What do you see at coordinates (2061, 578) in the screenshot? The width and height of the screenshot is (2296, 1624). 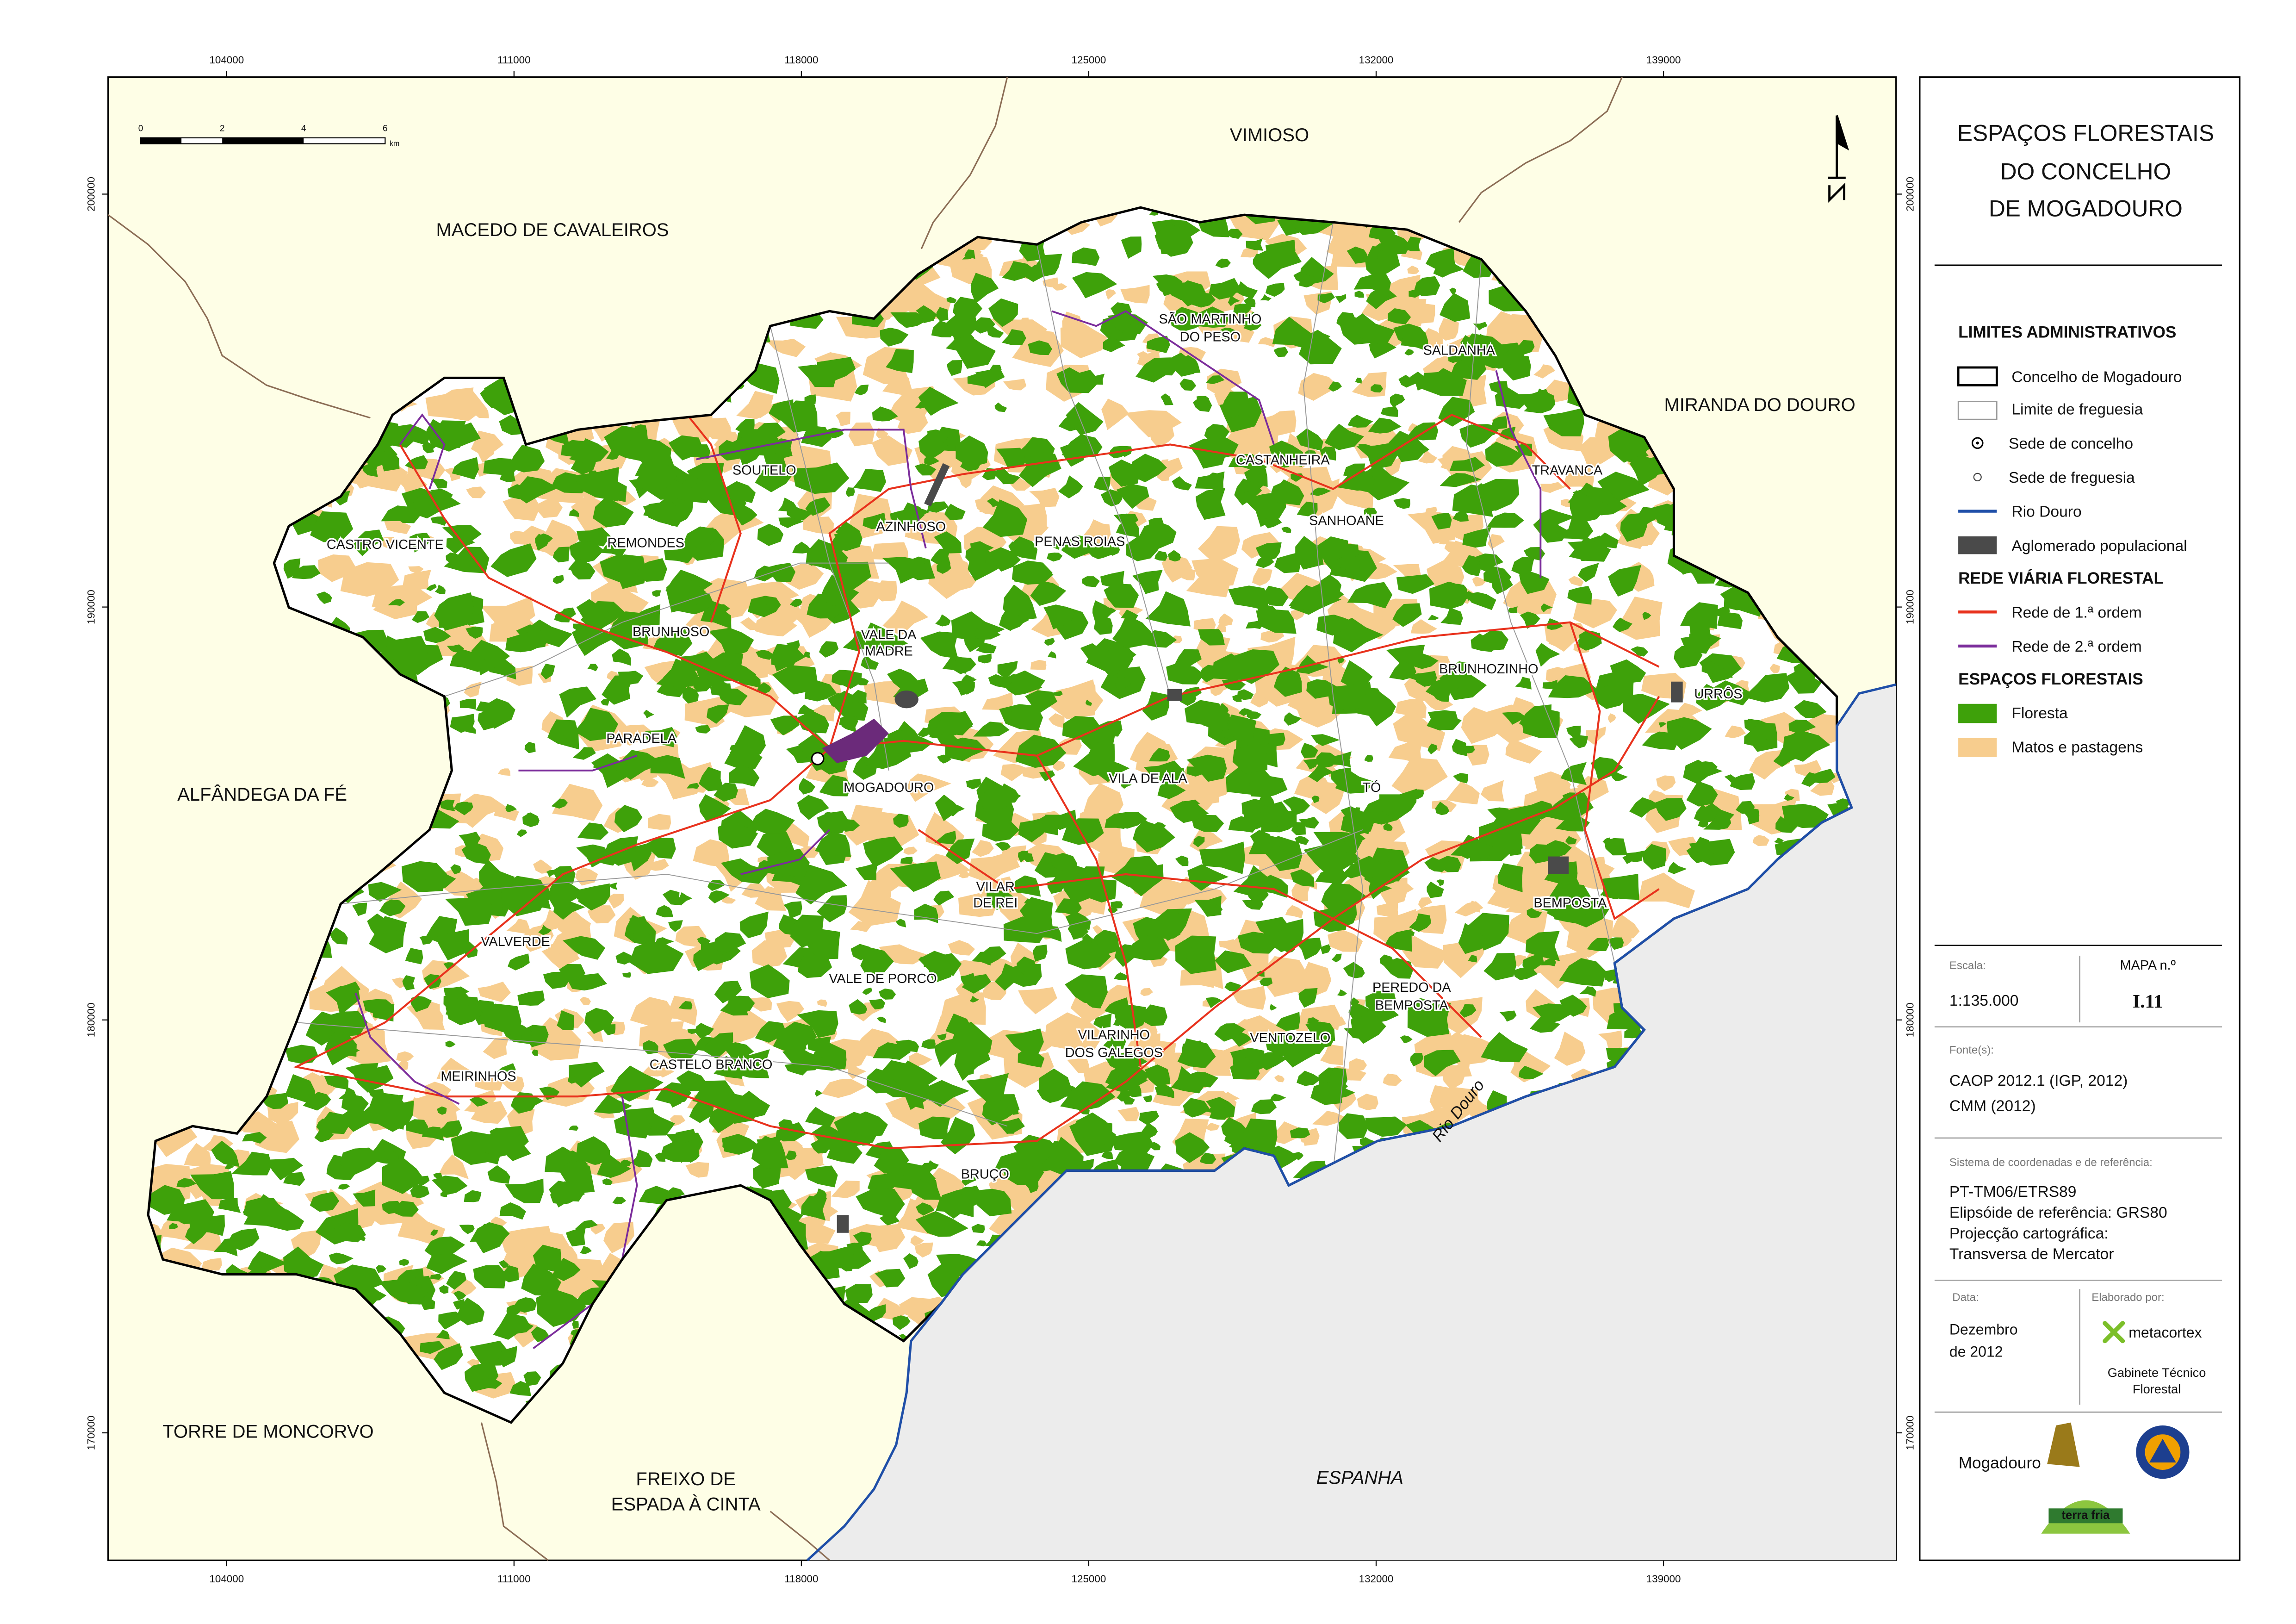 I see `legend-heading: REDE VIÁRIA FLORESTAL` at bounding box center [2061, 578].